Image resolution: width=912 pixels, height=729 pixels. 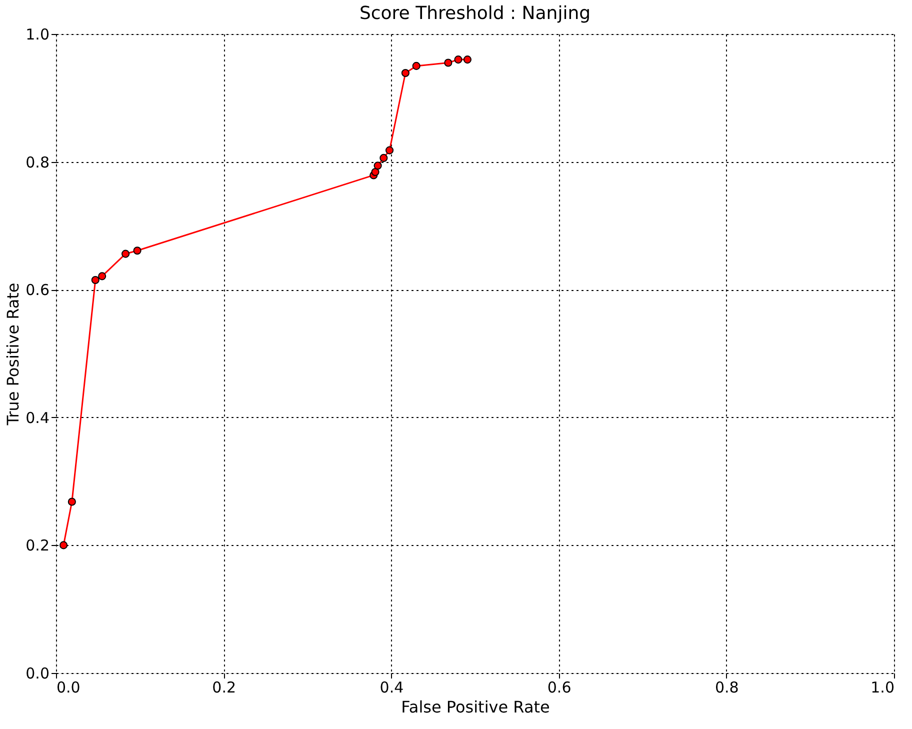 What do you see at coordinates (475, 13) in the screenshot?
I see `chart-title: Score Threshold : Nanjing` at bounding box center [475, 13].